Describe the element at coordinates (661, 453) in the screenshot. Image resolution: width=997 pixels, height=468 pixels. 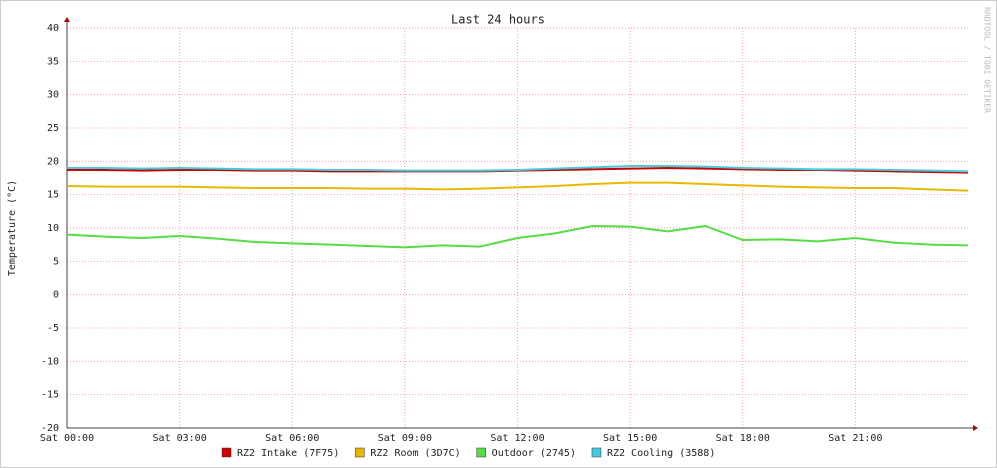
I see `legend-label: RZ2 Cooling (3588)` at that location.